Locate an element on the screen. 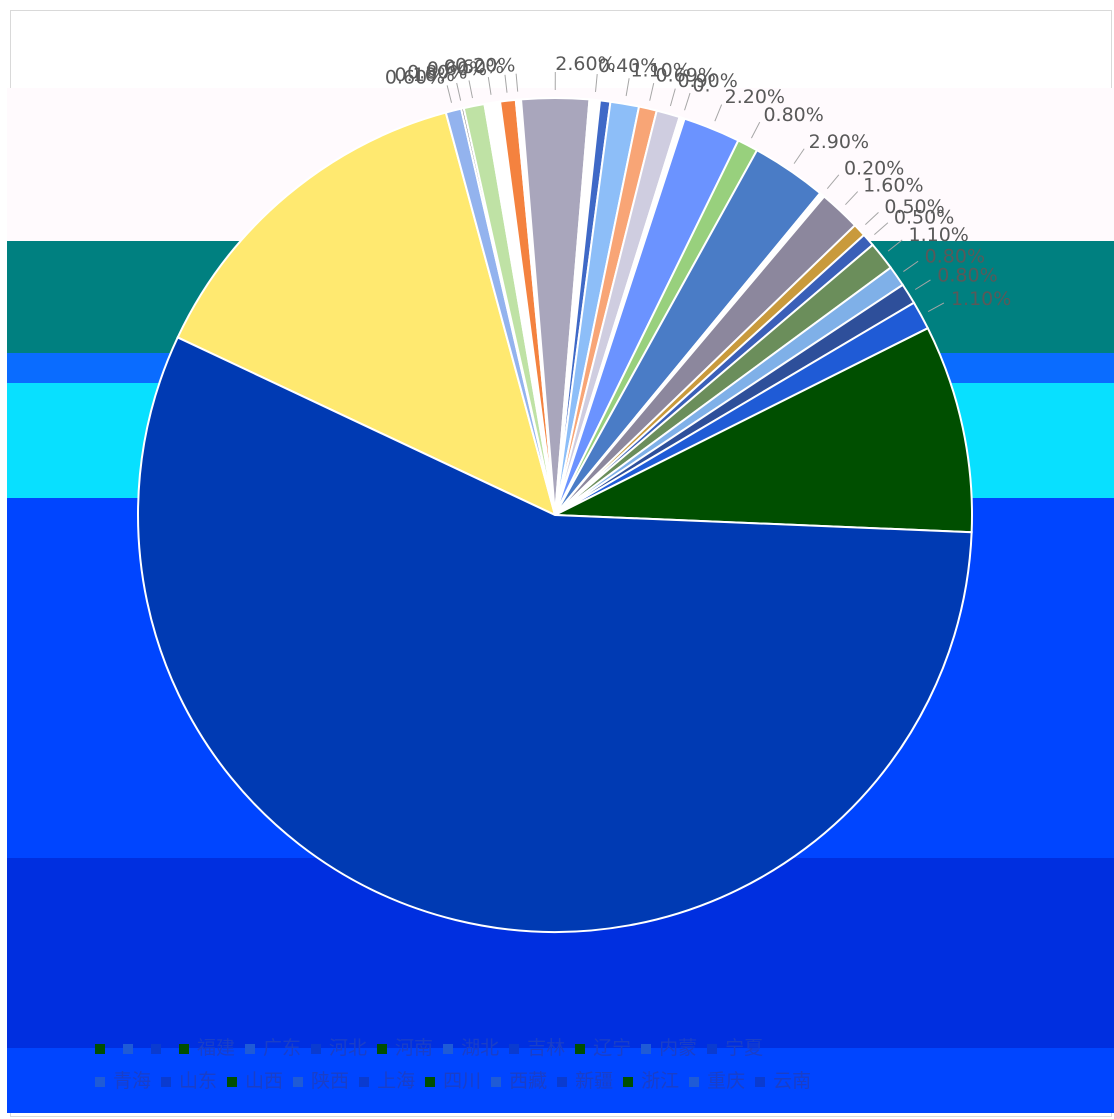 Image resolution: width=1114 pixels, height=1119 pixels. legend-label: 山东 is located at coordinates (198, 1081).